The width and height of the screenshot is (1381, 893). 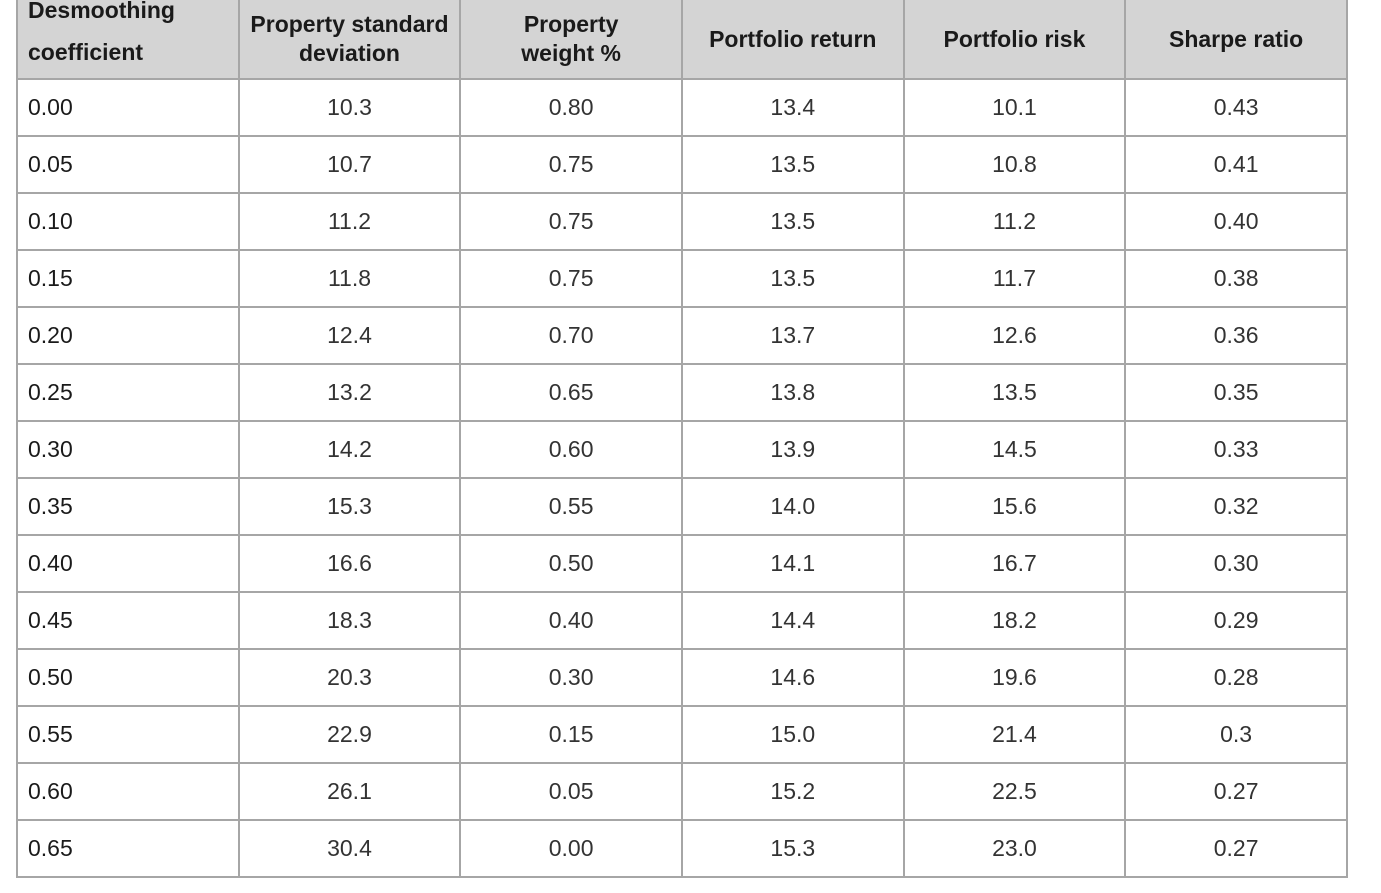 I want to click on cell-property-weight: 0.40, so click(x=571, y=620).